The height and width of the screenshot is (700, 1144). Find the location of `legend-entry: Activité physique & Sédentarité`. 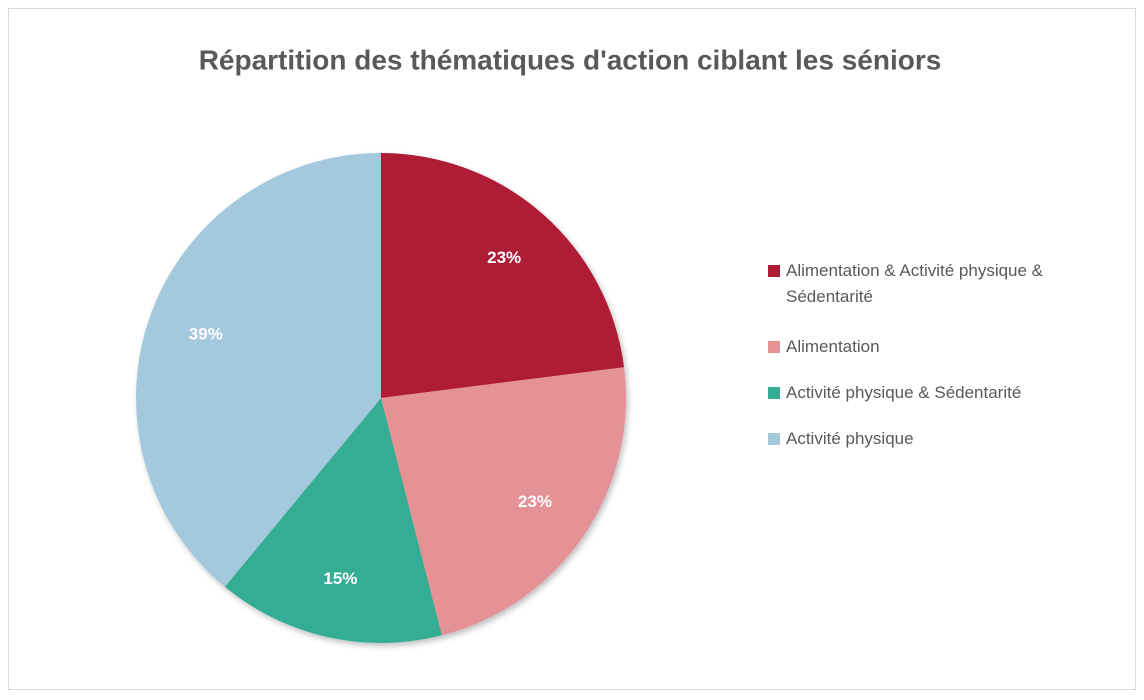

legend-entry: Activité physique & Sédentarité is located at coordinates (948, 393).